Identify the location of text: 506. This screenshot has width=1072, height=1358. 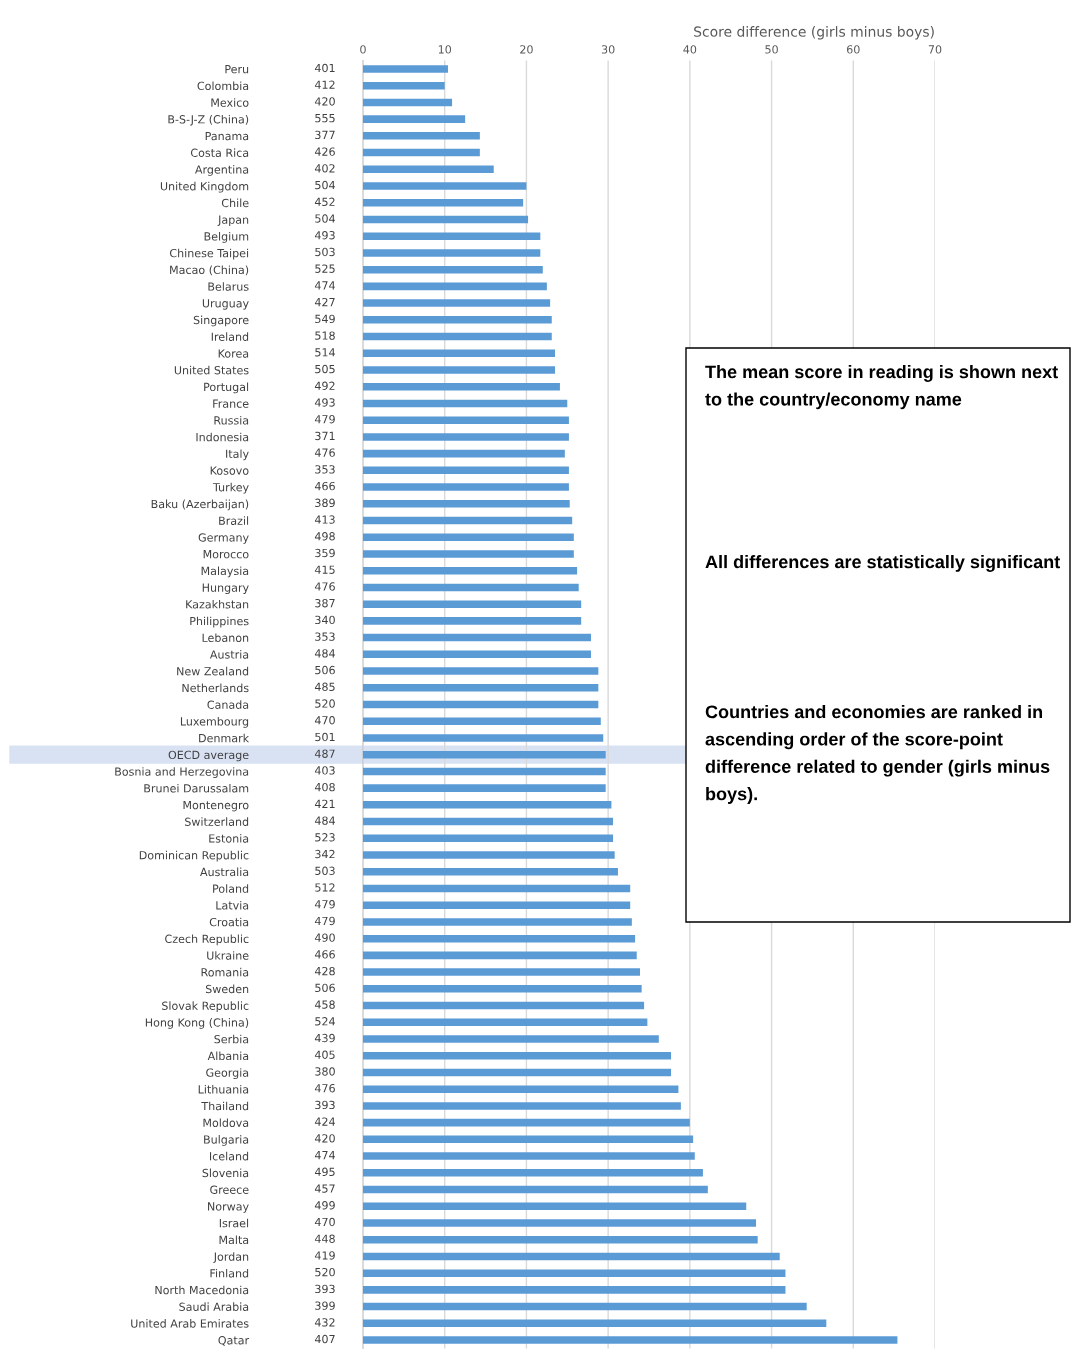
(325, 670).